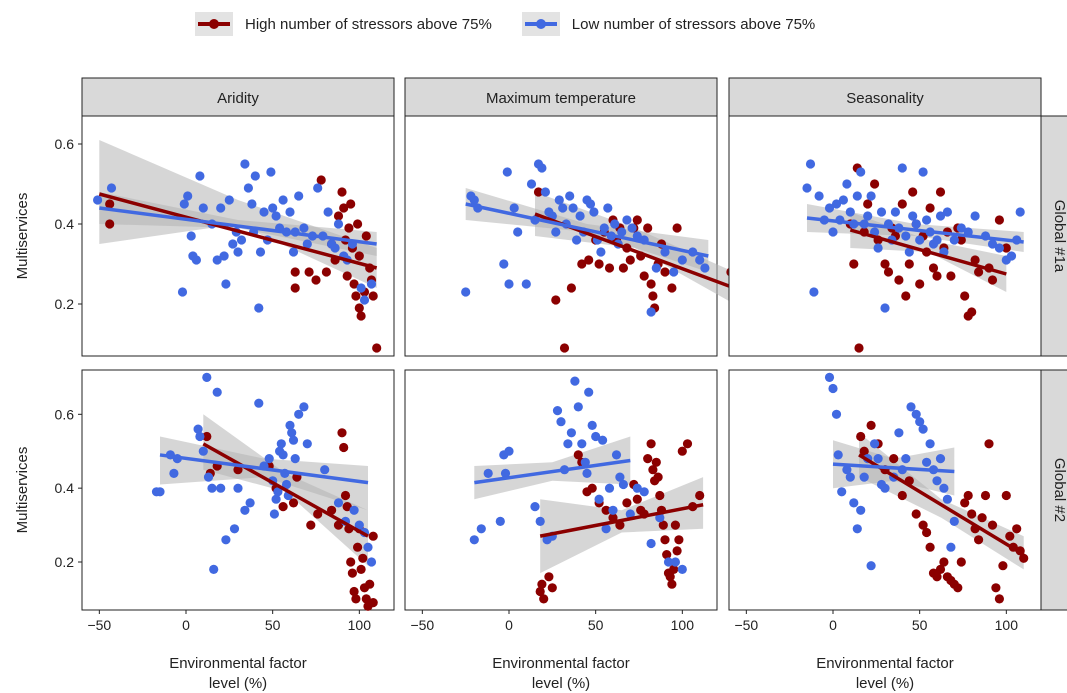 Image resolution: width=1067 pixels, height=693 pixels. I want to click on x-axis-title: Environmental factor, so click(885, 663).